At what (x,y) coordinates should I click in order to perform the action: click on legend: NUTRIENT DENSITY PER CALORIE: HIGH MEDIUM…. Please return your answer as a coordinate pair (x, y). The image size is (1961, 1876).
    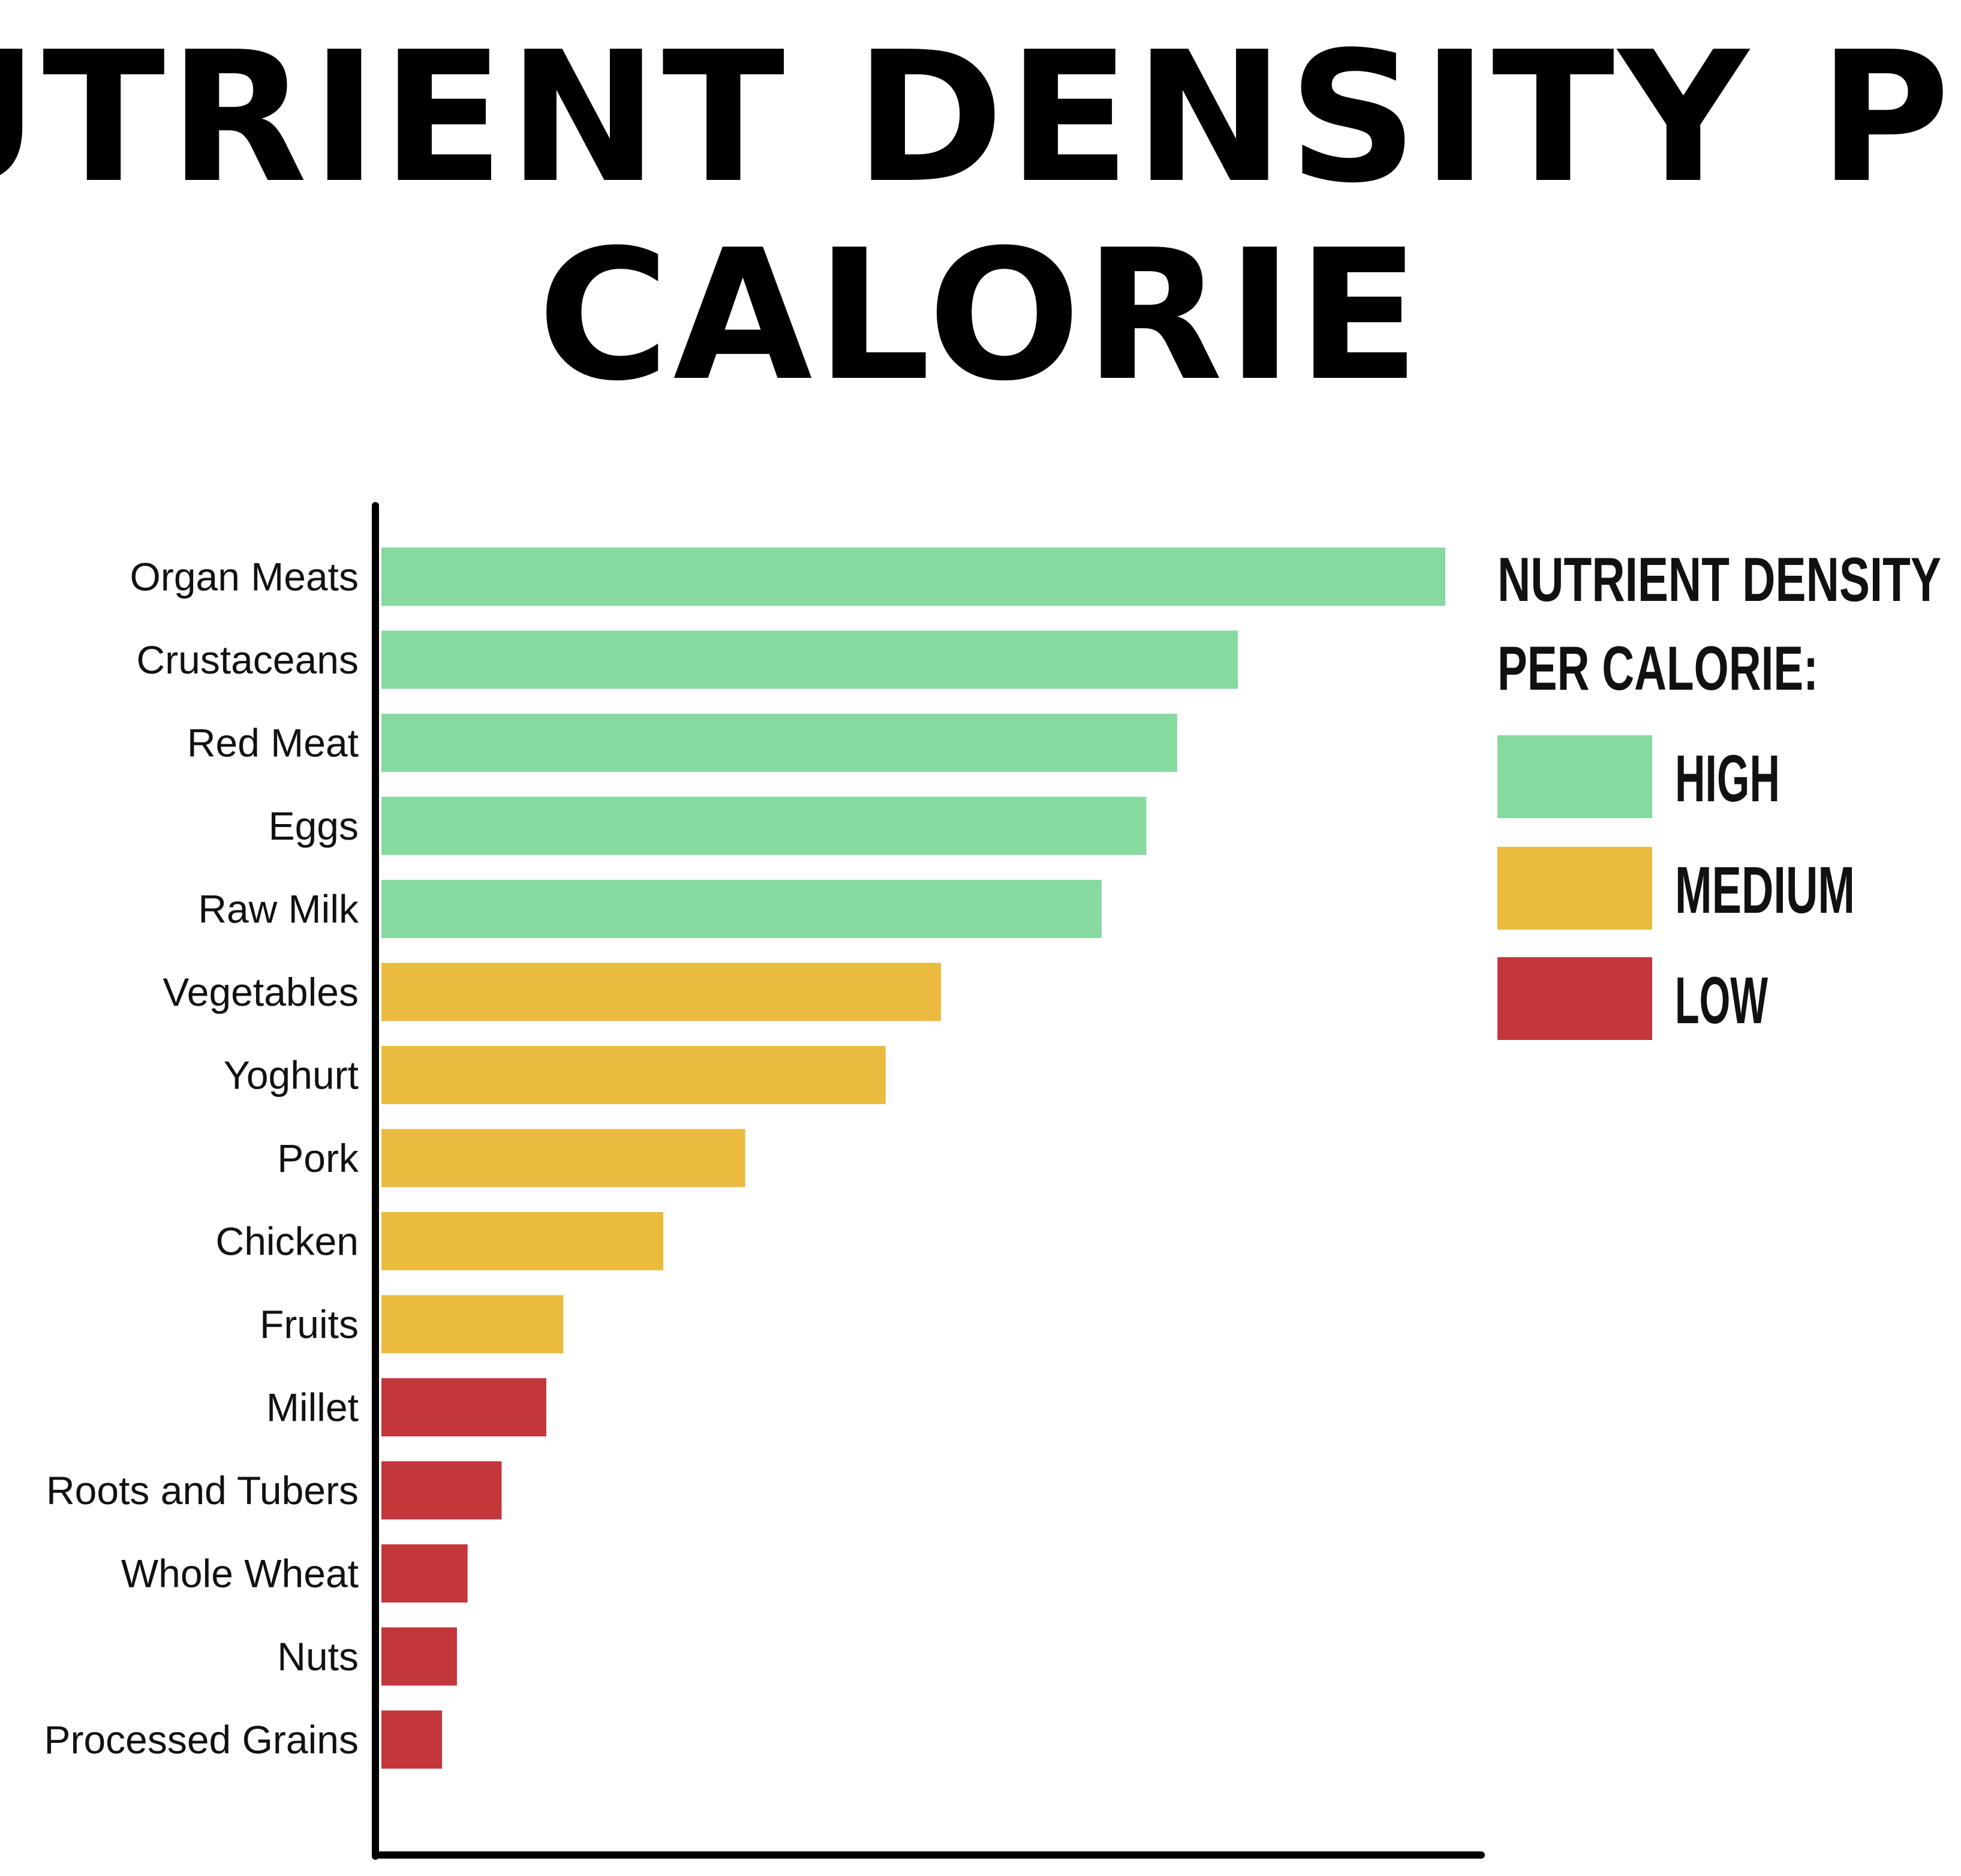
    Looking at the image, I should click on (1719, 792).